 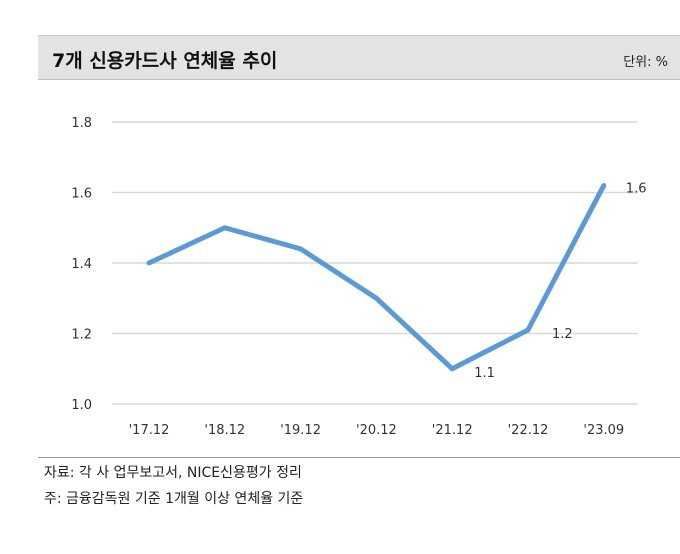 What do you see at coordinates (149, 430) in the screenshot?
I see `x-tick-label: '17.12` at bounding box center [149, 430].